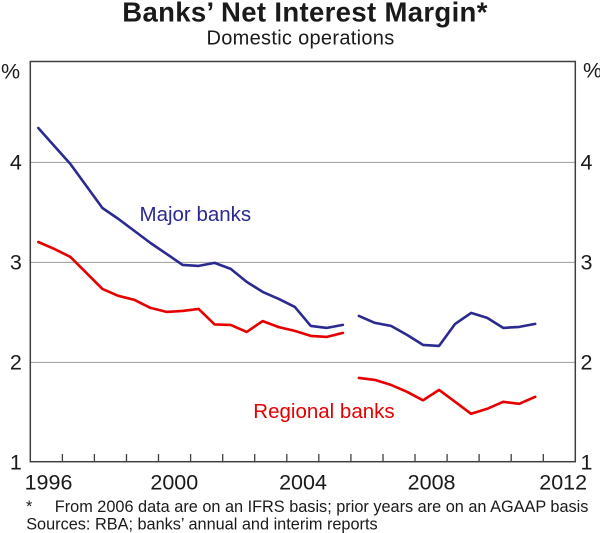 This screenshot has width=600, height=533. Describe the element at coordinates (196, 214) in the screenshot. I see `svg-text: Major banks` at that location.